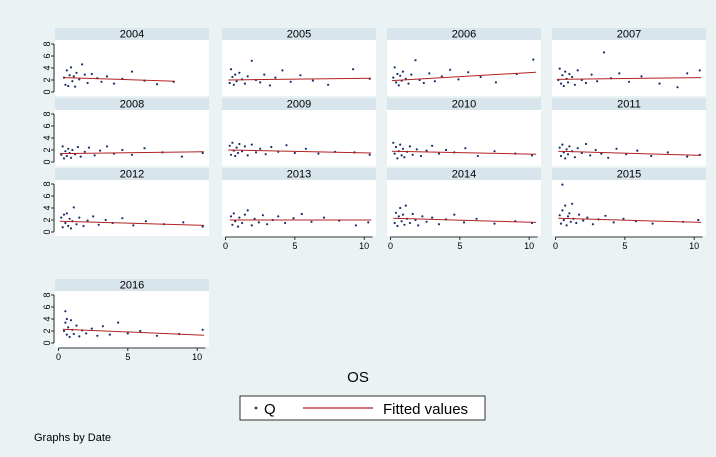  I want to click on panel-2006: 2006, so click(464, 62).